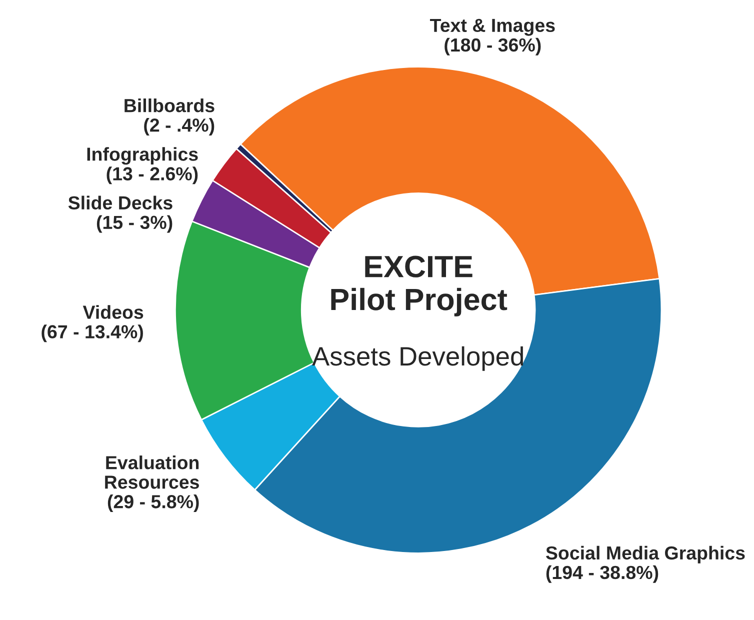  I want to click on data-label: (13 - 2.6%), so click(152, 175).